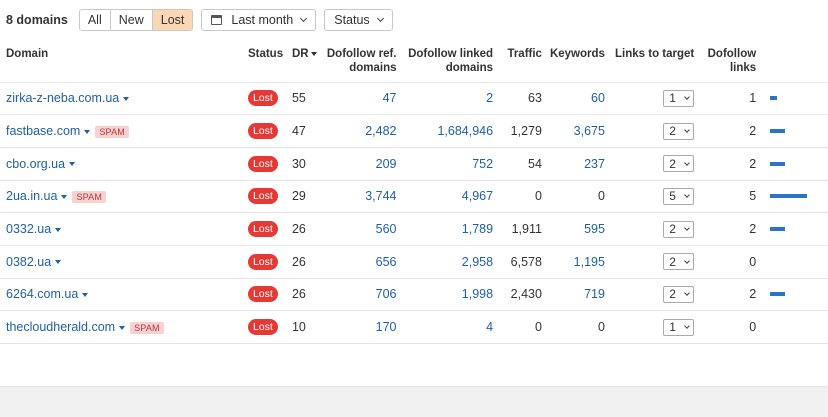  What do you see at coordinates (172, 19) in the screenshot?
I see `filter-lost-button: Lost` at bounding box center [172, 19].